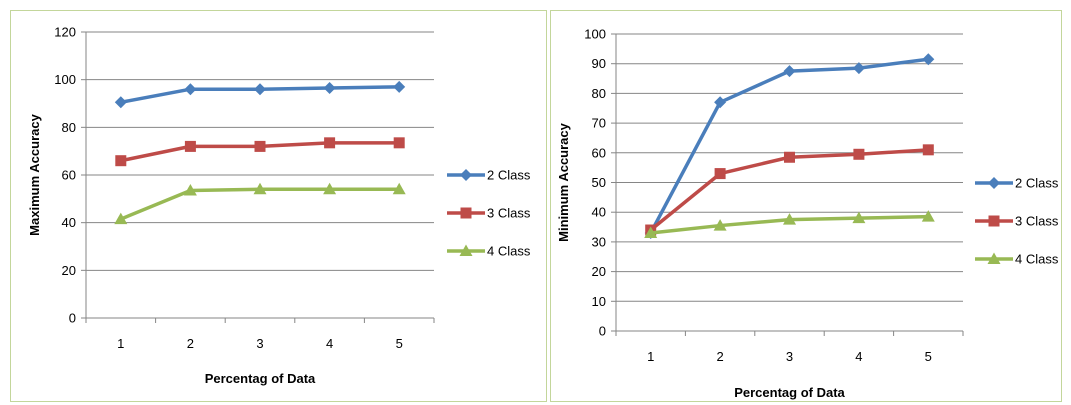  I want to click on y-tick-label: 30, so click(599, 241).